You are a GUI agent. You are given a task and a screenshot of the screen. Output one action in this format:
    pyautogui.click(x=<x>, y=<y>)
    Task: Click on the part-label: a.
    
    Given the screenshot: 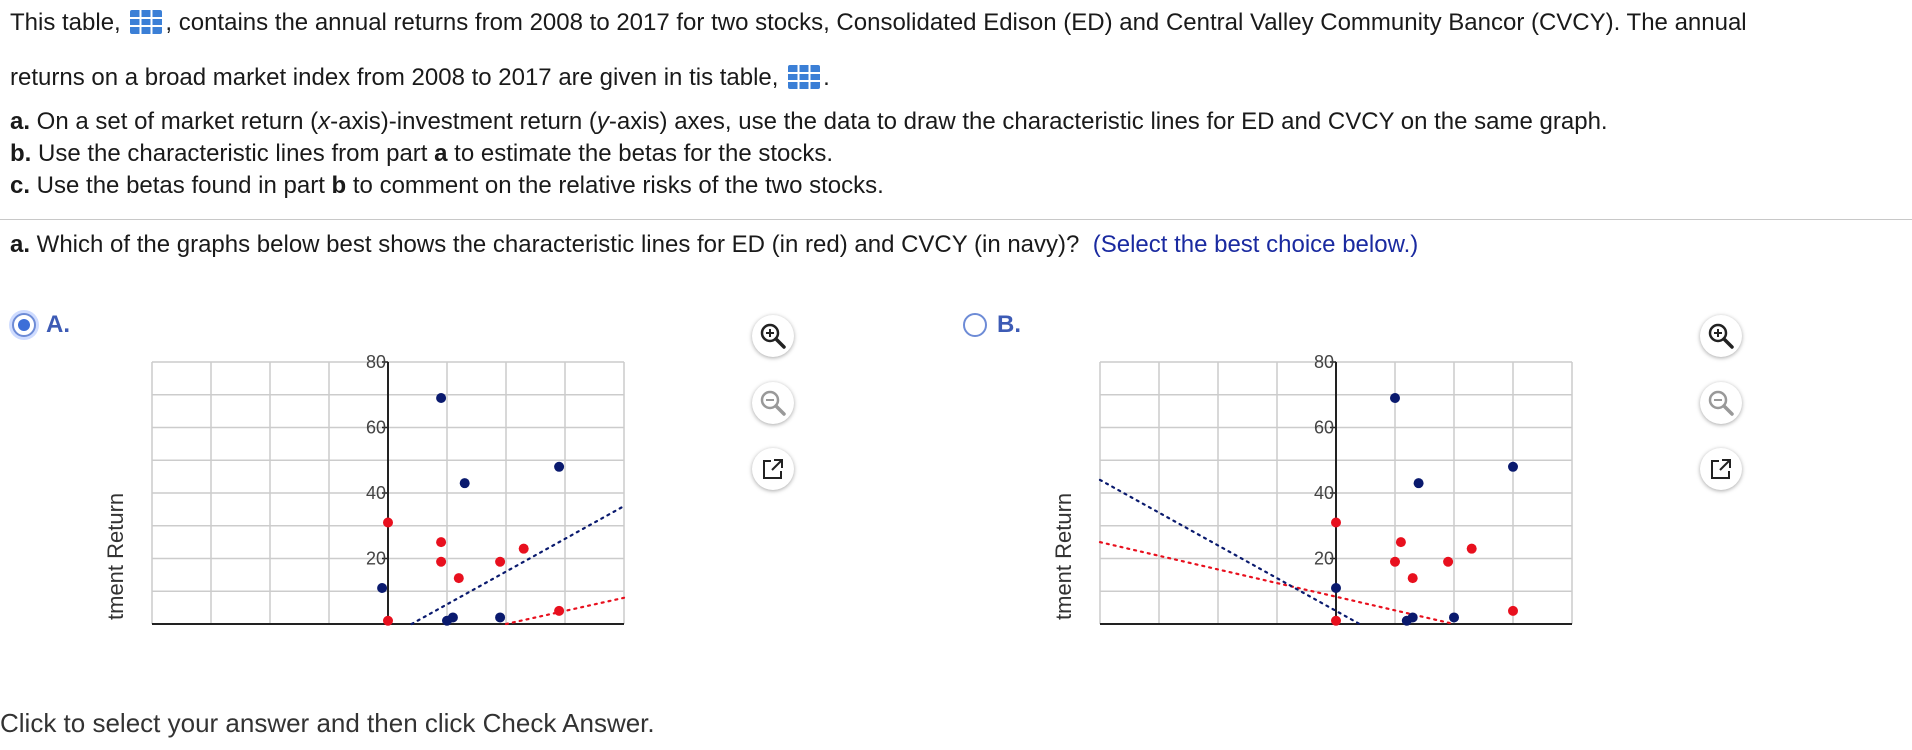 What is the action you would take?
    pyautogui.click(x=20, y=121)
    